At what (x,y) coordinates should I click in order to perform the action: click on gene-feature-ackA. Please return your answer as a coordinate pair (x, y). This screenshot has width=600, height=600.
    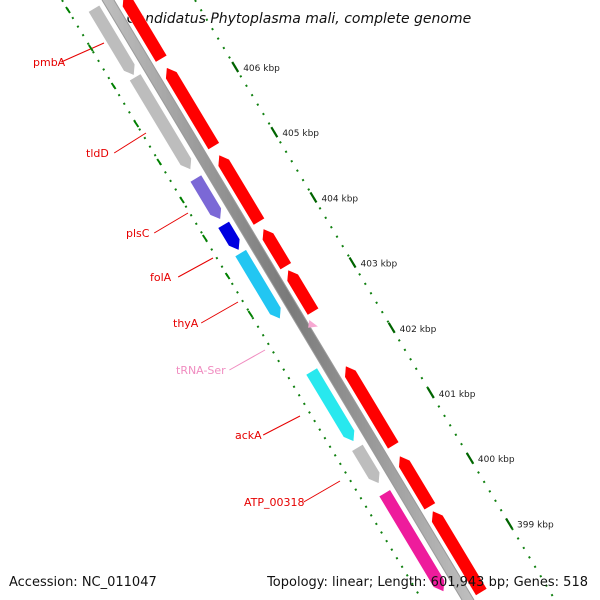
    Looking at the image, I should click on (330, 404).